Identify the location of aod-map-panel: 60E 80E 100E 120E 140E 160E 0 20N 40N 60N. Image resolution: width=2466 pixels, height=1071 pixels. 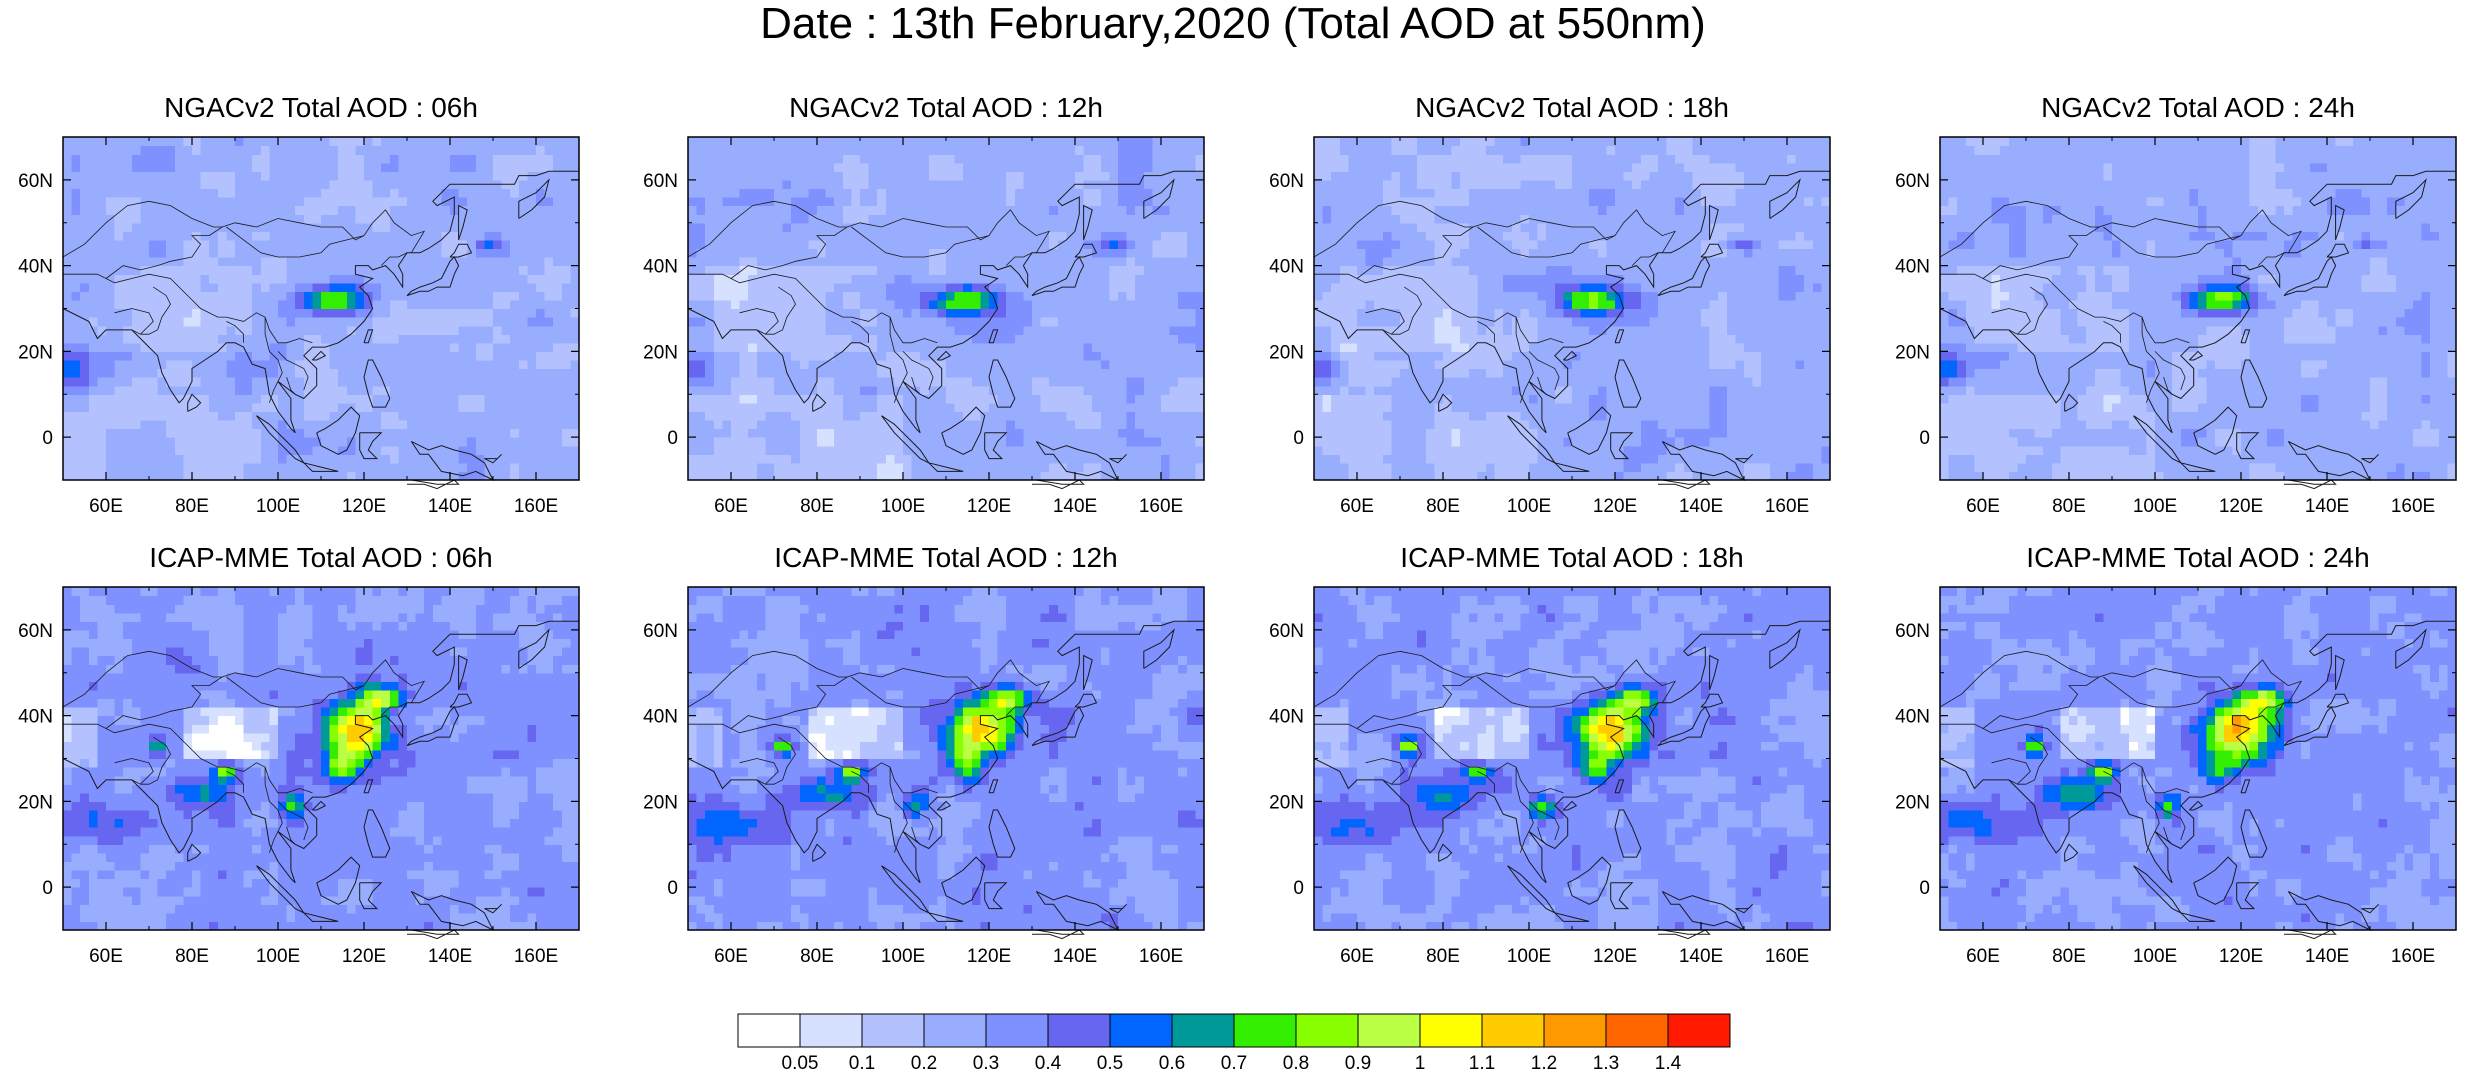
(299, 326).